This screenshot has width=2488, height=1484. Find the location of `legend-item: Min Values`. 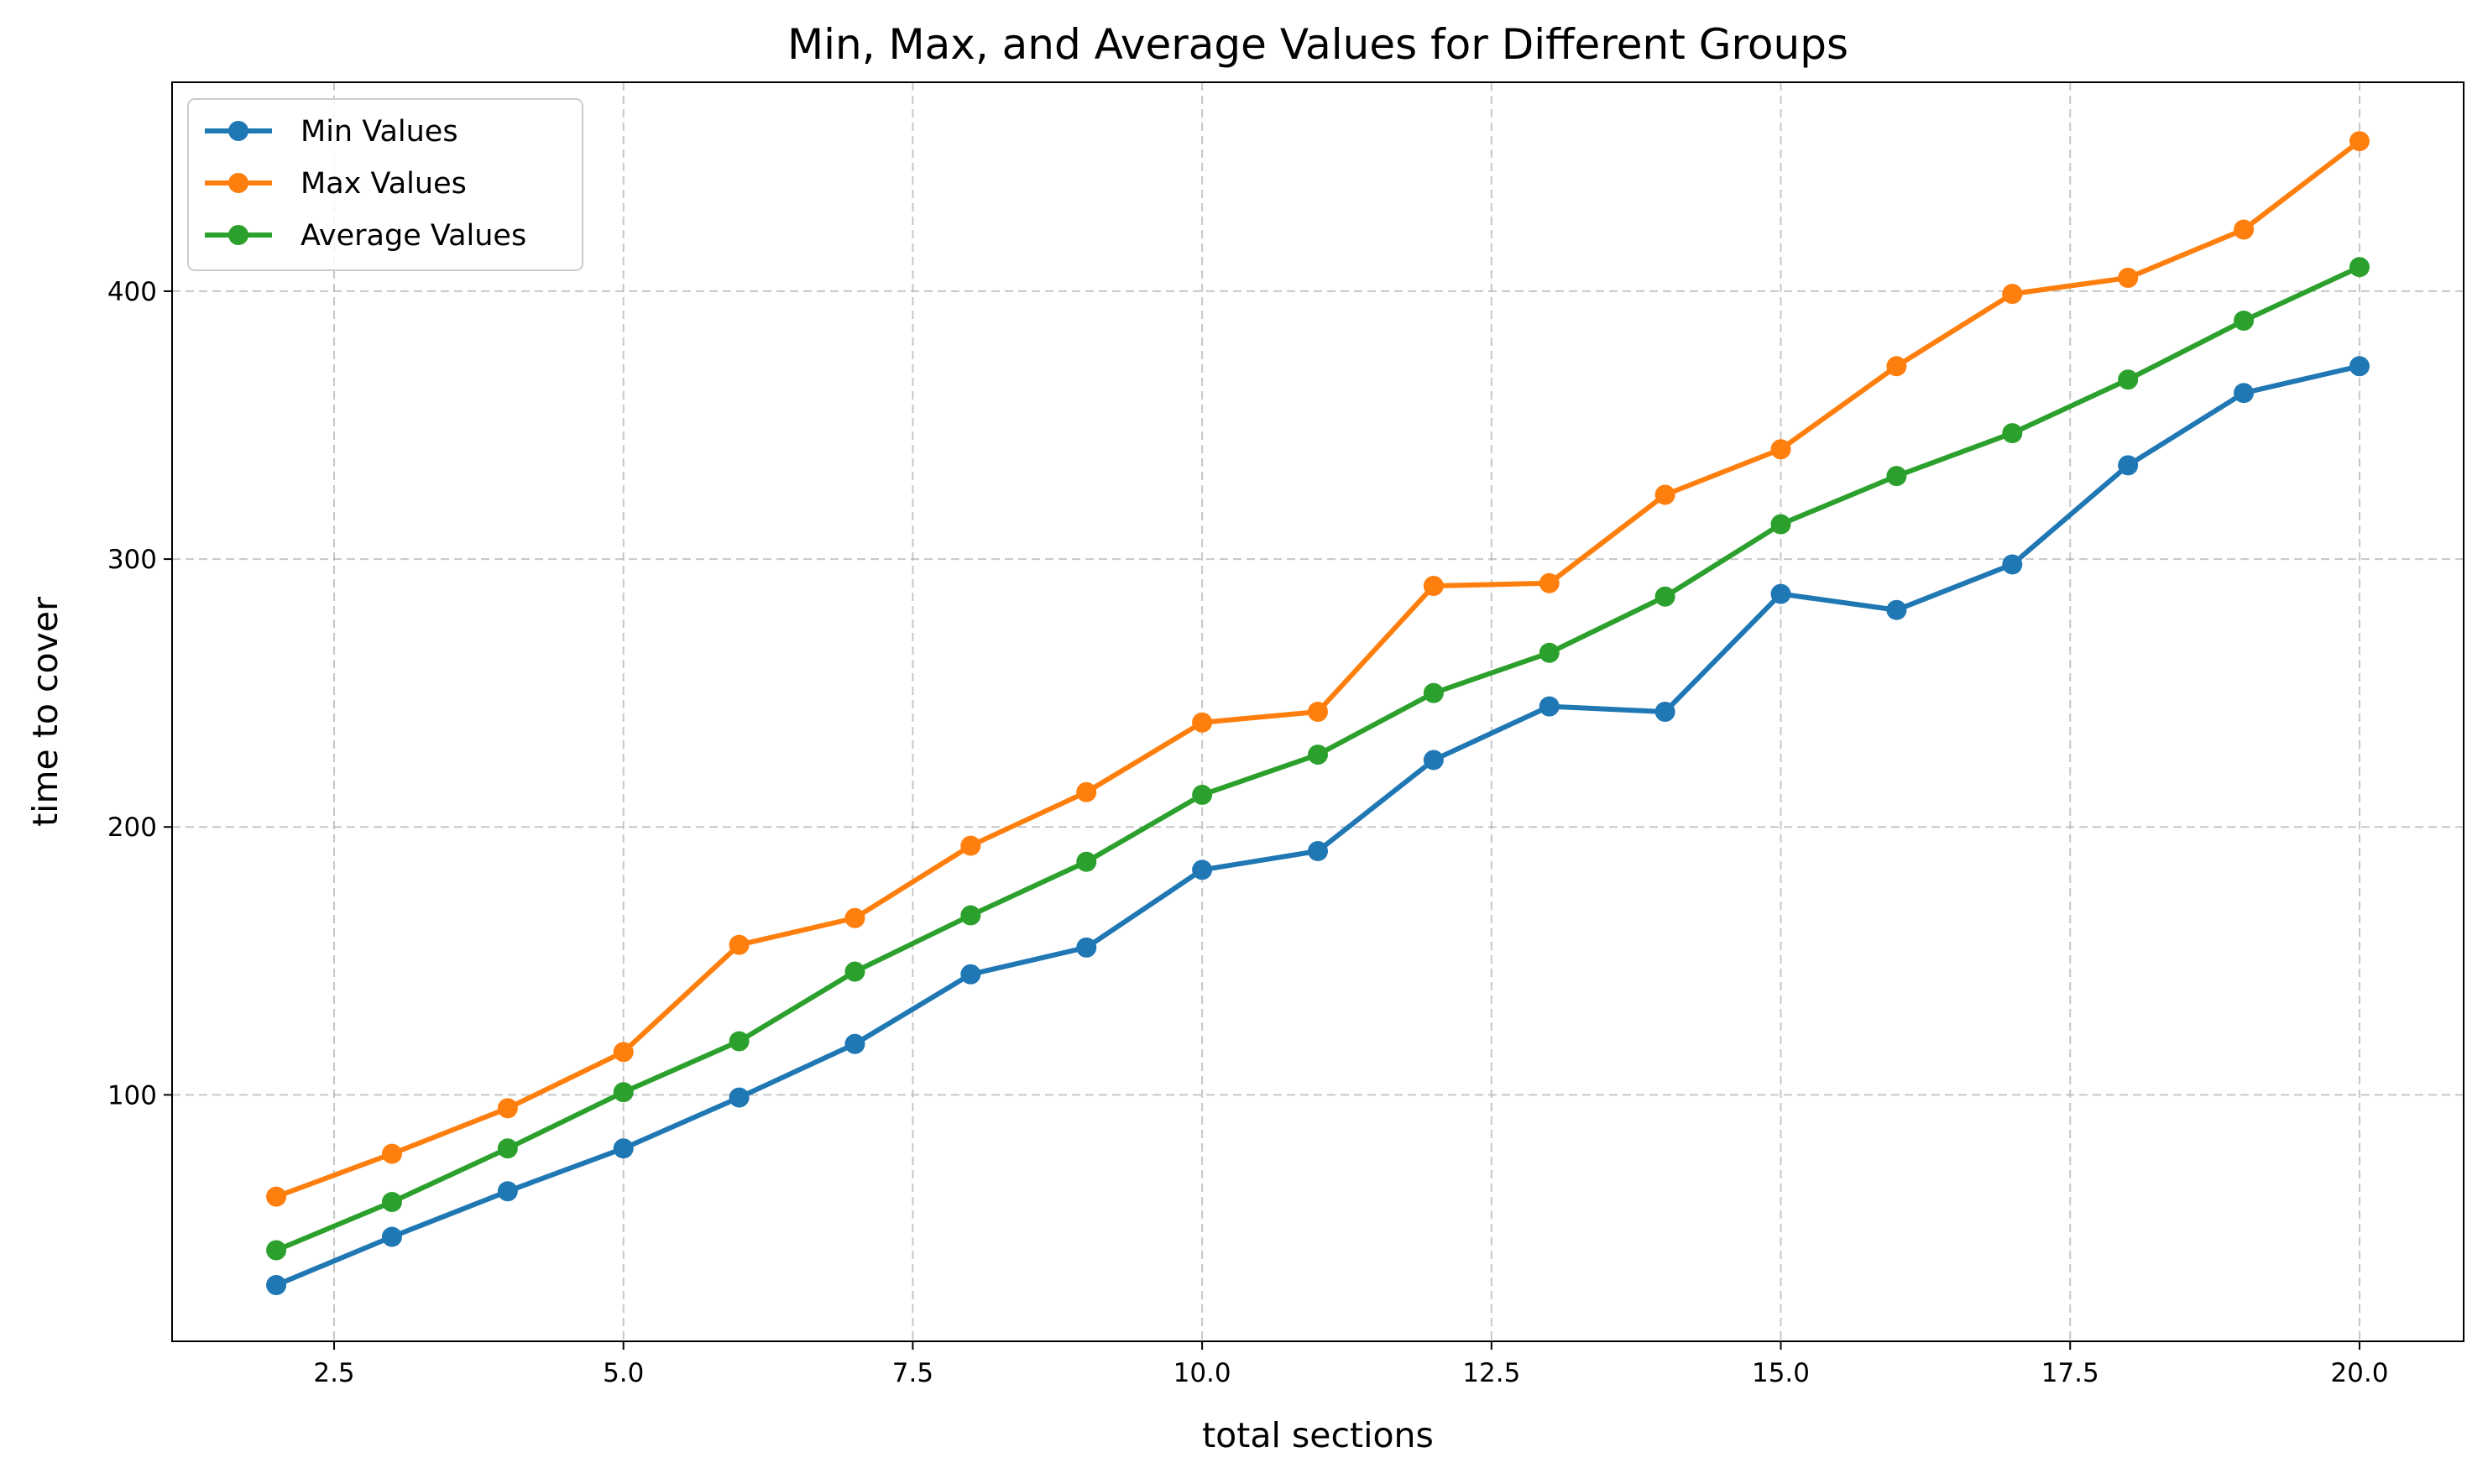

legend-item: Min Values is located at coordinates (331, 132).